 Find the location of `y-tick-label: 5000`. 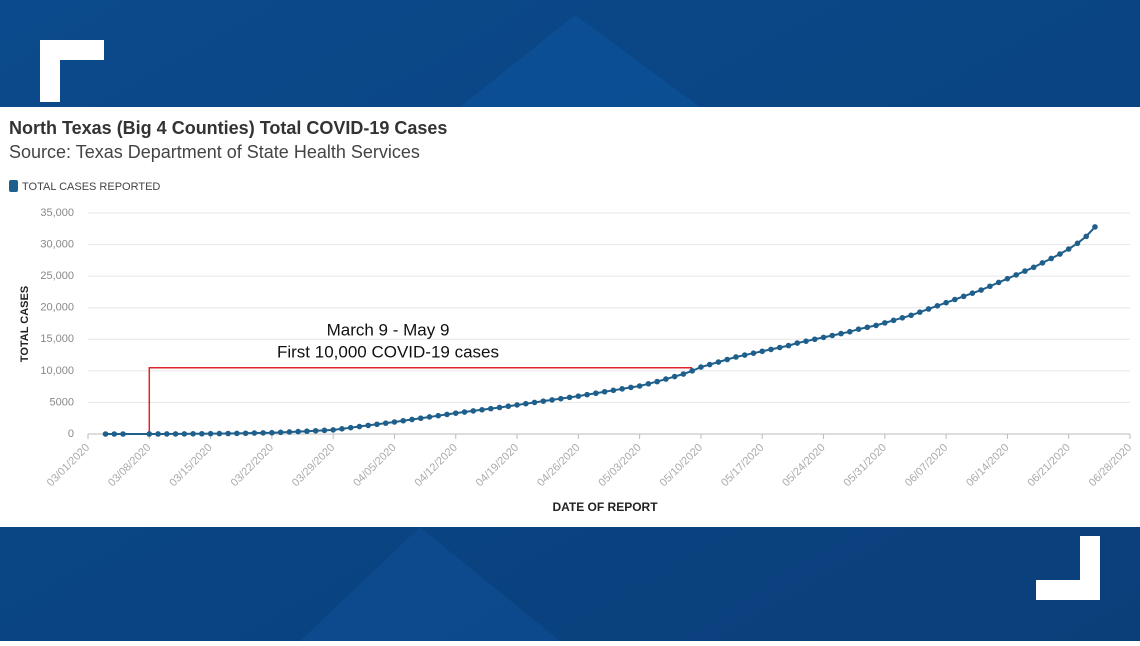

y-tick-label: 5000 is located at coordinates (62, 402).